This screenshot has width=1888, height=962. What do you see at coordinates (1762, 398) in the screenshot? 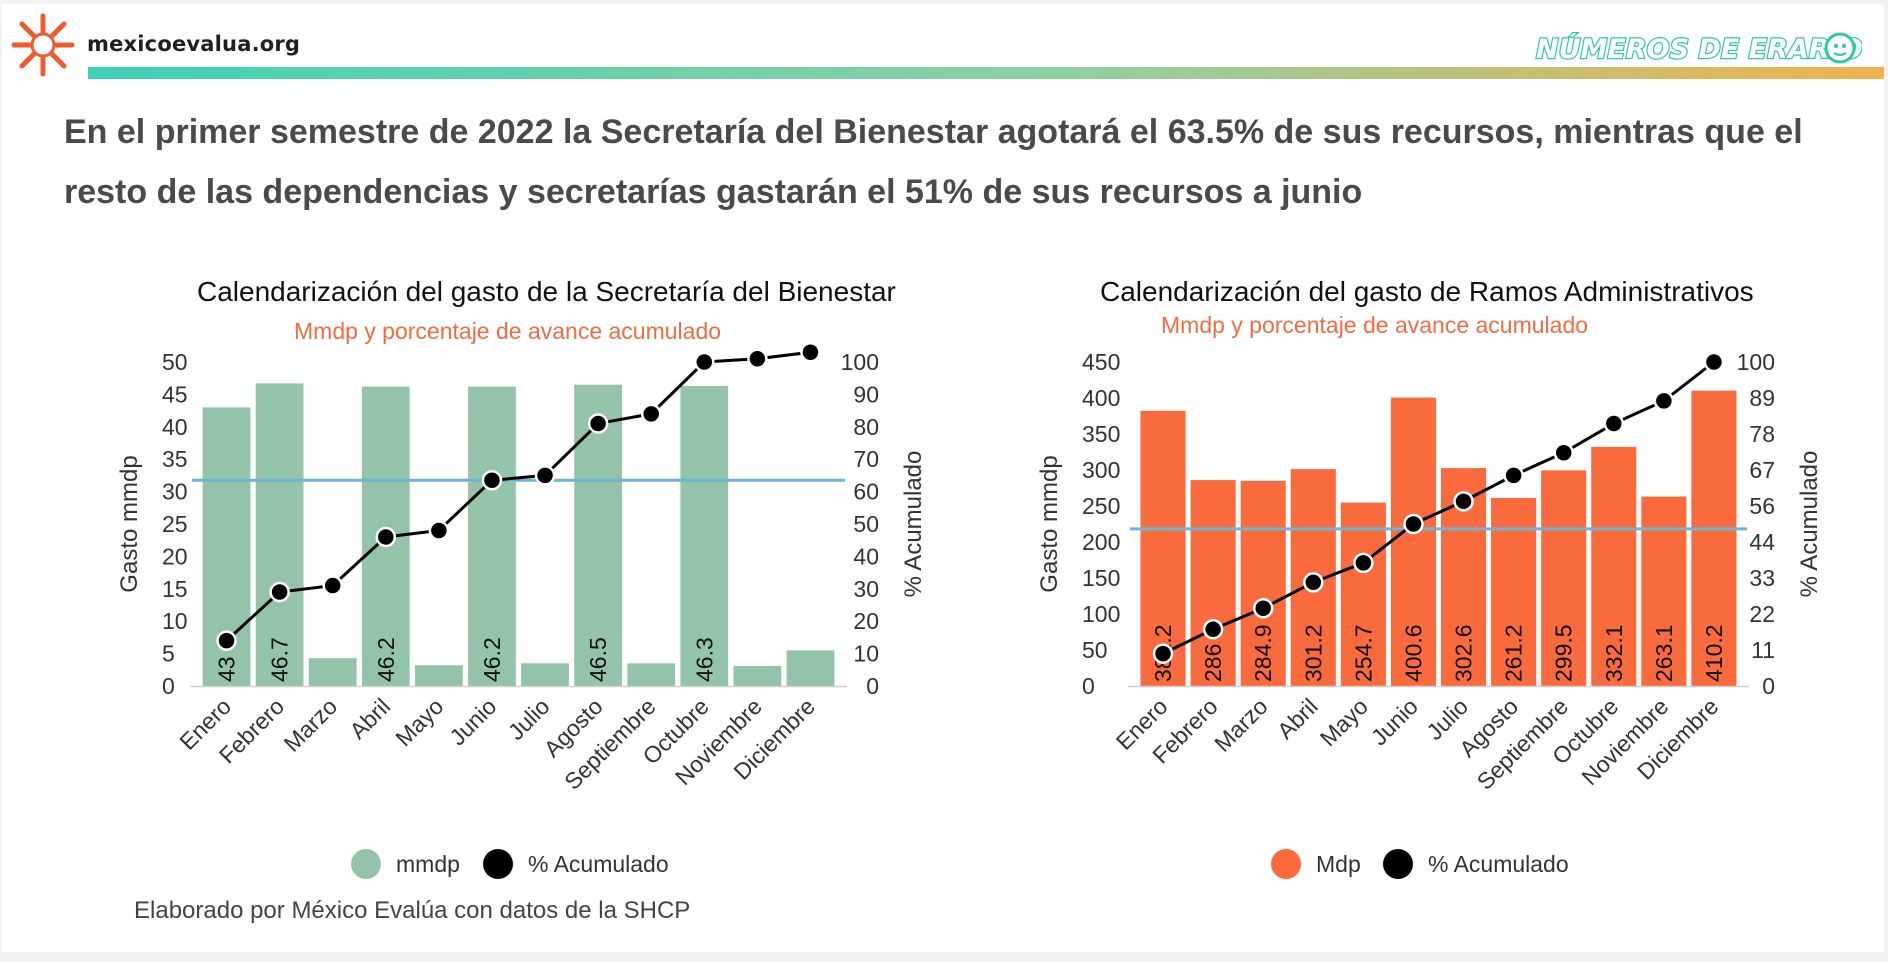
I see `y2-tick-label: 89` at bounding box center [1762, 398].